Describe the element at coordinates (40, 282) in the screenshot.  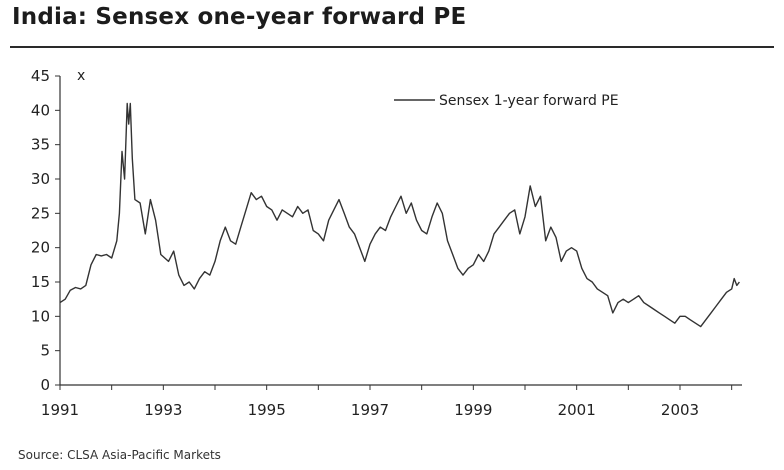
I see `y-tick-label: 15` at that location.